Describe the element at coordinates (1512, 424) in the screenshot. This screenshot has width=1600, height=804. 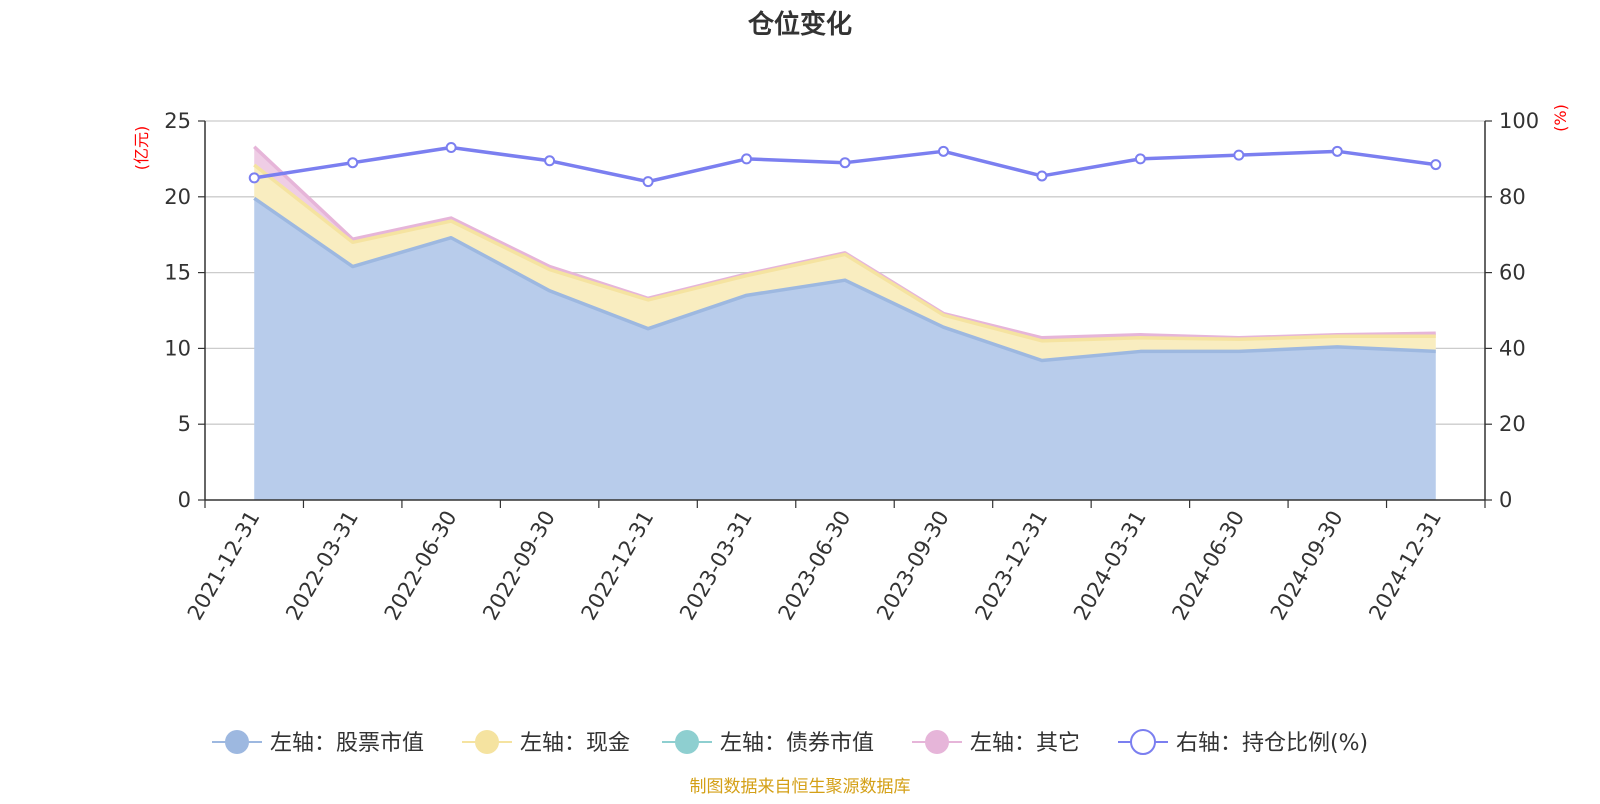
I see `right-axis-tick-label: 20` at that location.